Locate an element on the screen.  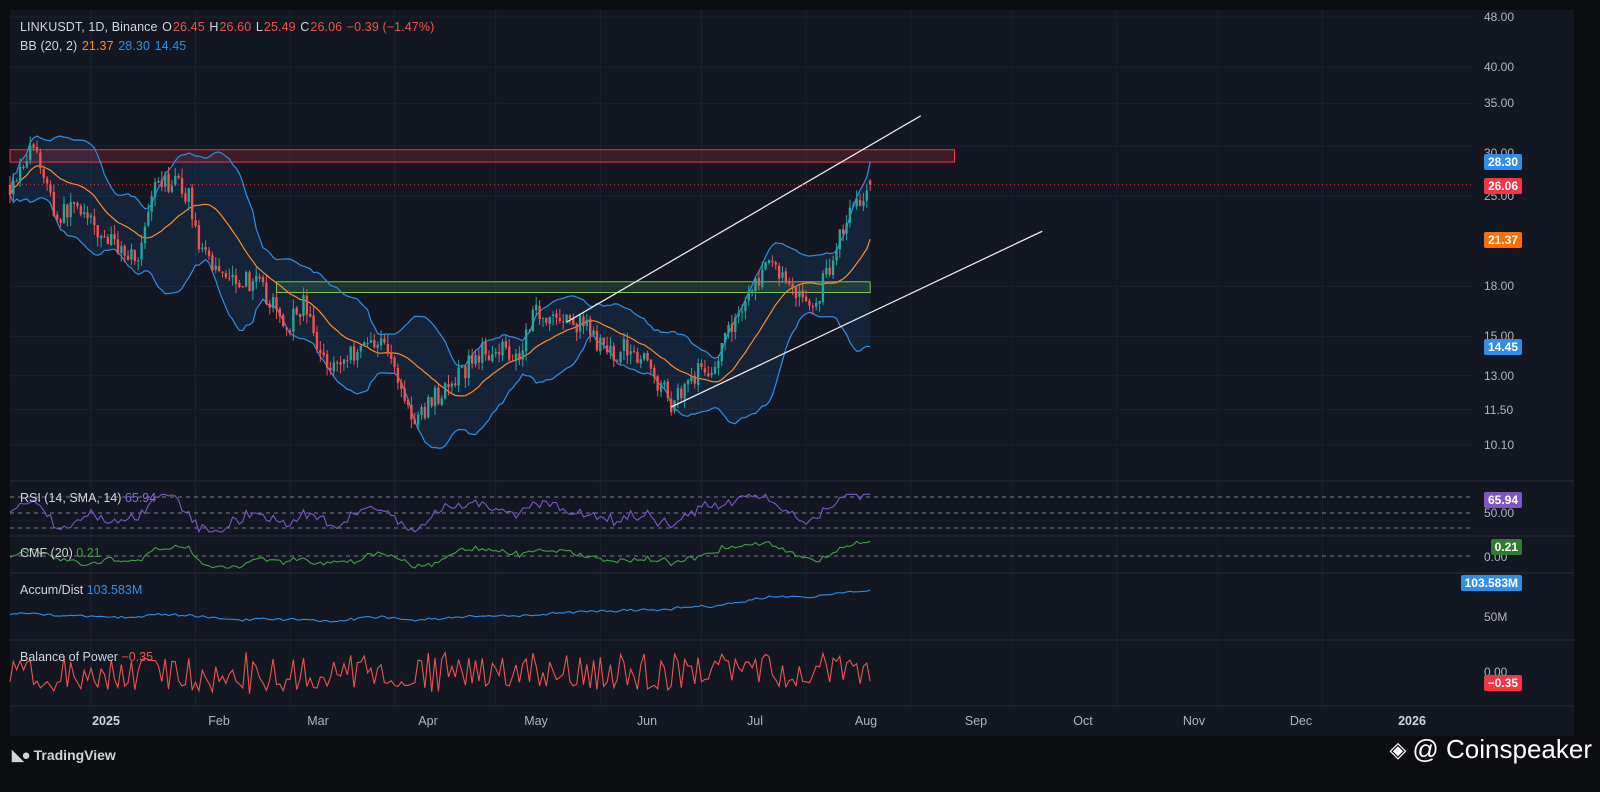
resistance-zone is located at coordinates (482, 156).